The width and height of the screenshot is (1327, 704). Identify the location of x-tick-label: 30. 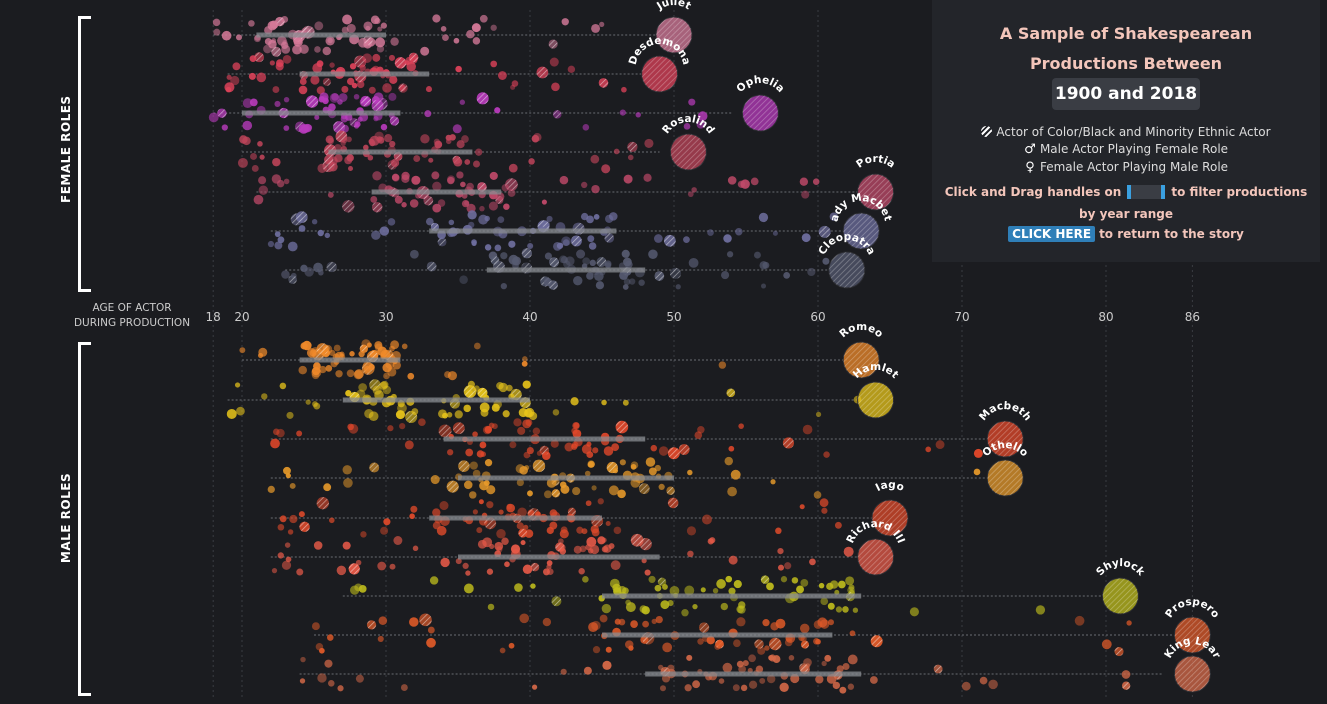
(385, 317).